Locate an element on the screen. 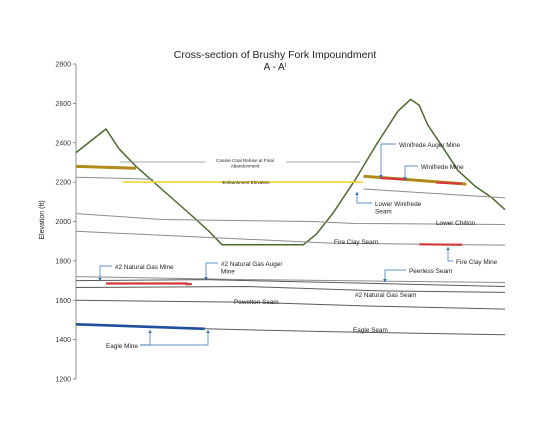 Image resolution: width=550 pixels, height=425 pixels. leader-lower-winifrede is located at coordinates (364, 198).